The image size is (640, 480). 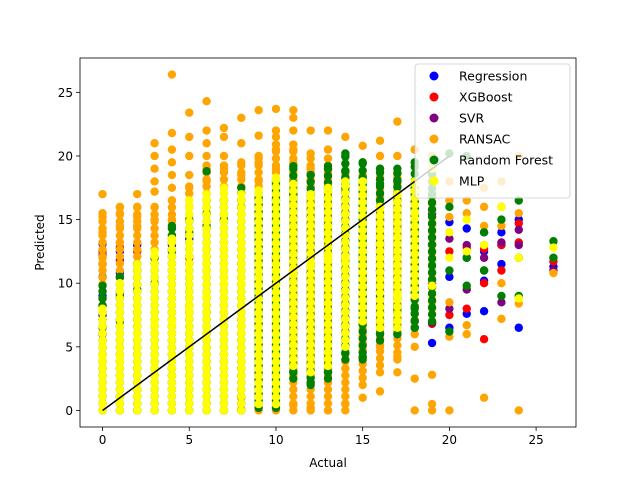 I want to click on point-xgboost, so click(x=449, y=251).